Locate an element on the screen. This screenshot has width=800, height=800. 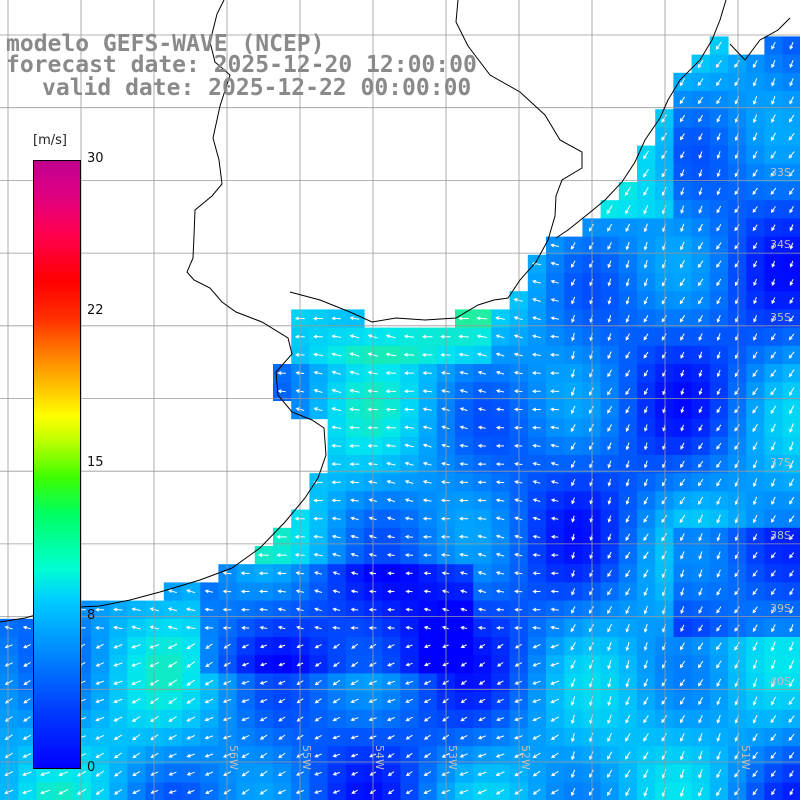
colorbar-unit-label: [m/s] is located at coordinates (50, 140).